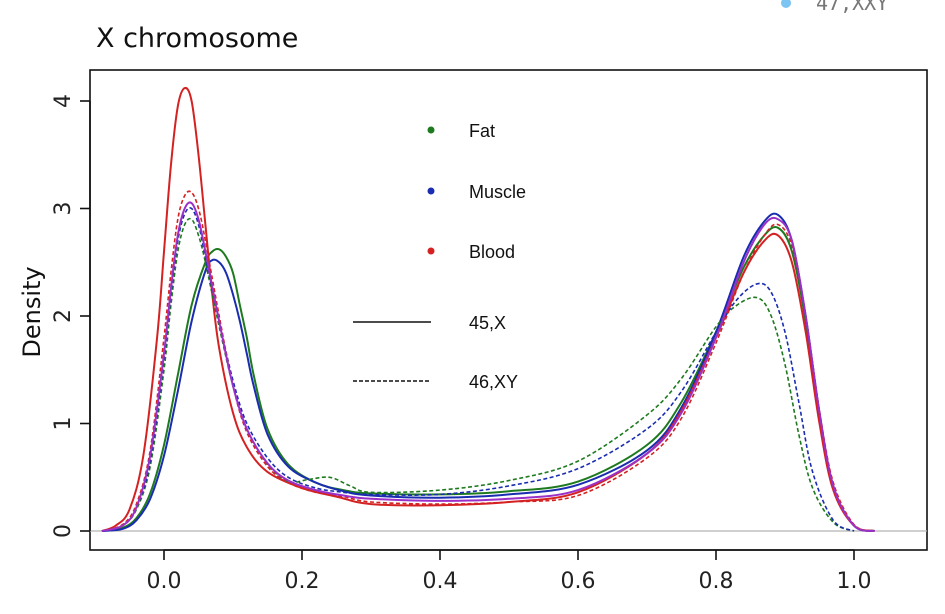  I want to click on y-tick-label: 0, so click(63, 531).